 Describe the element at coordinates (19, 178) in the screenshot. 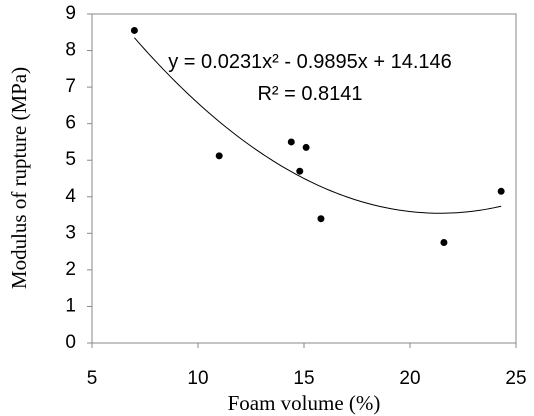

I see `y-axis-title: Modulus of rupture (MPa)` at that location.